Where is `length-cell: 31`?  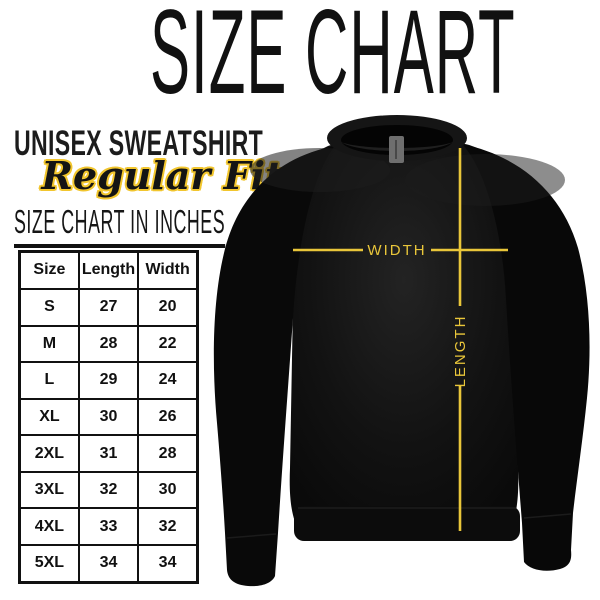
length-cell: 31 is located at coordinates (108, 453).